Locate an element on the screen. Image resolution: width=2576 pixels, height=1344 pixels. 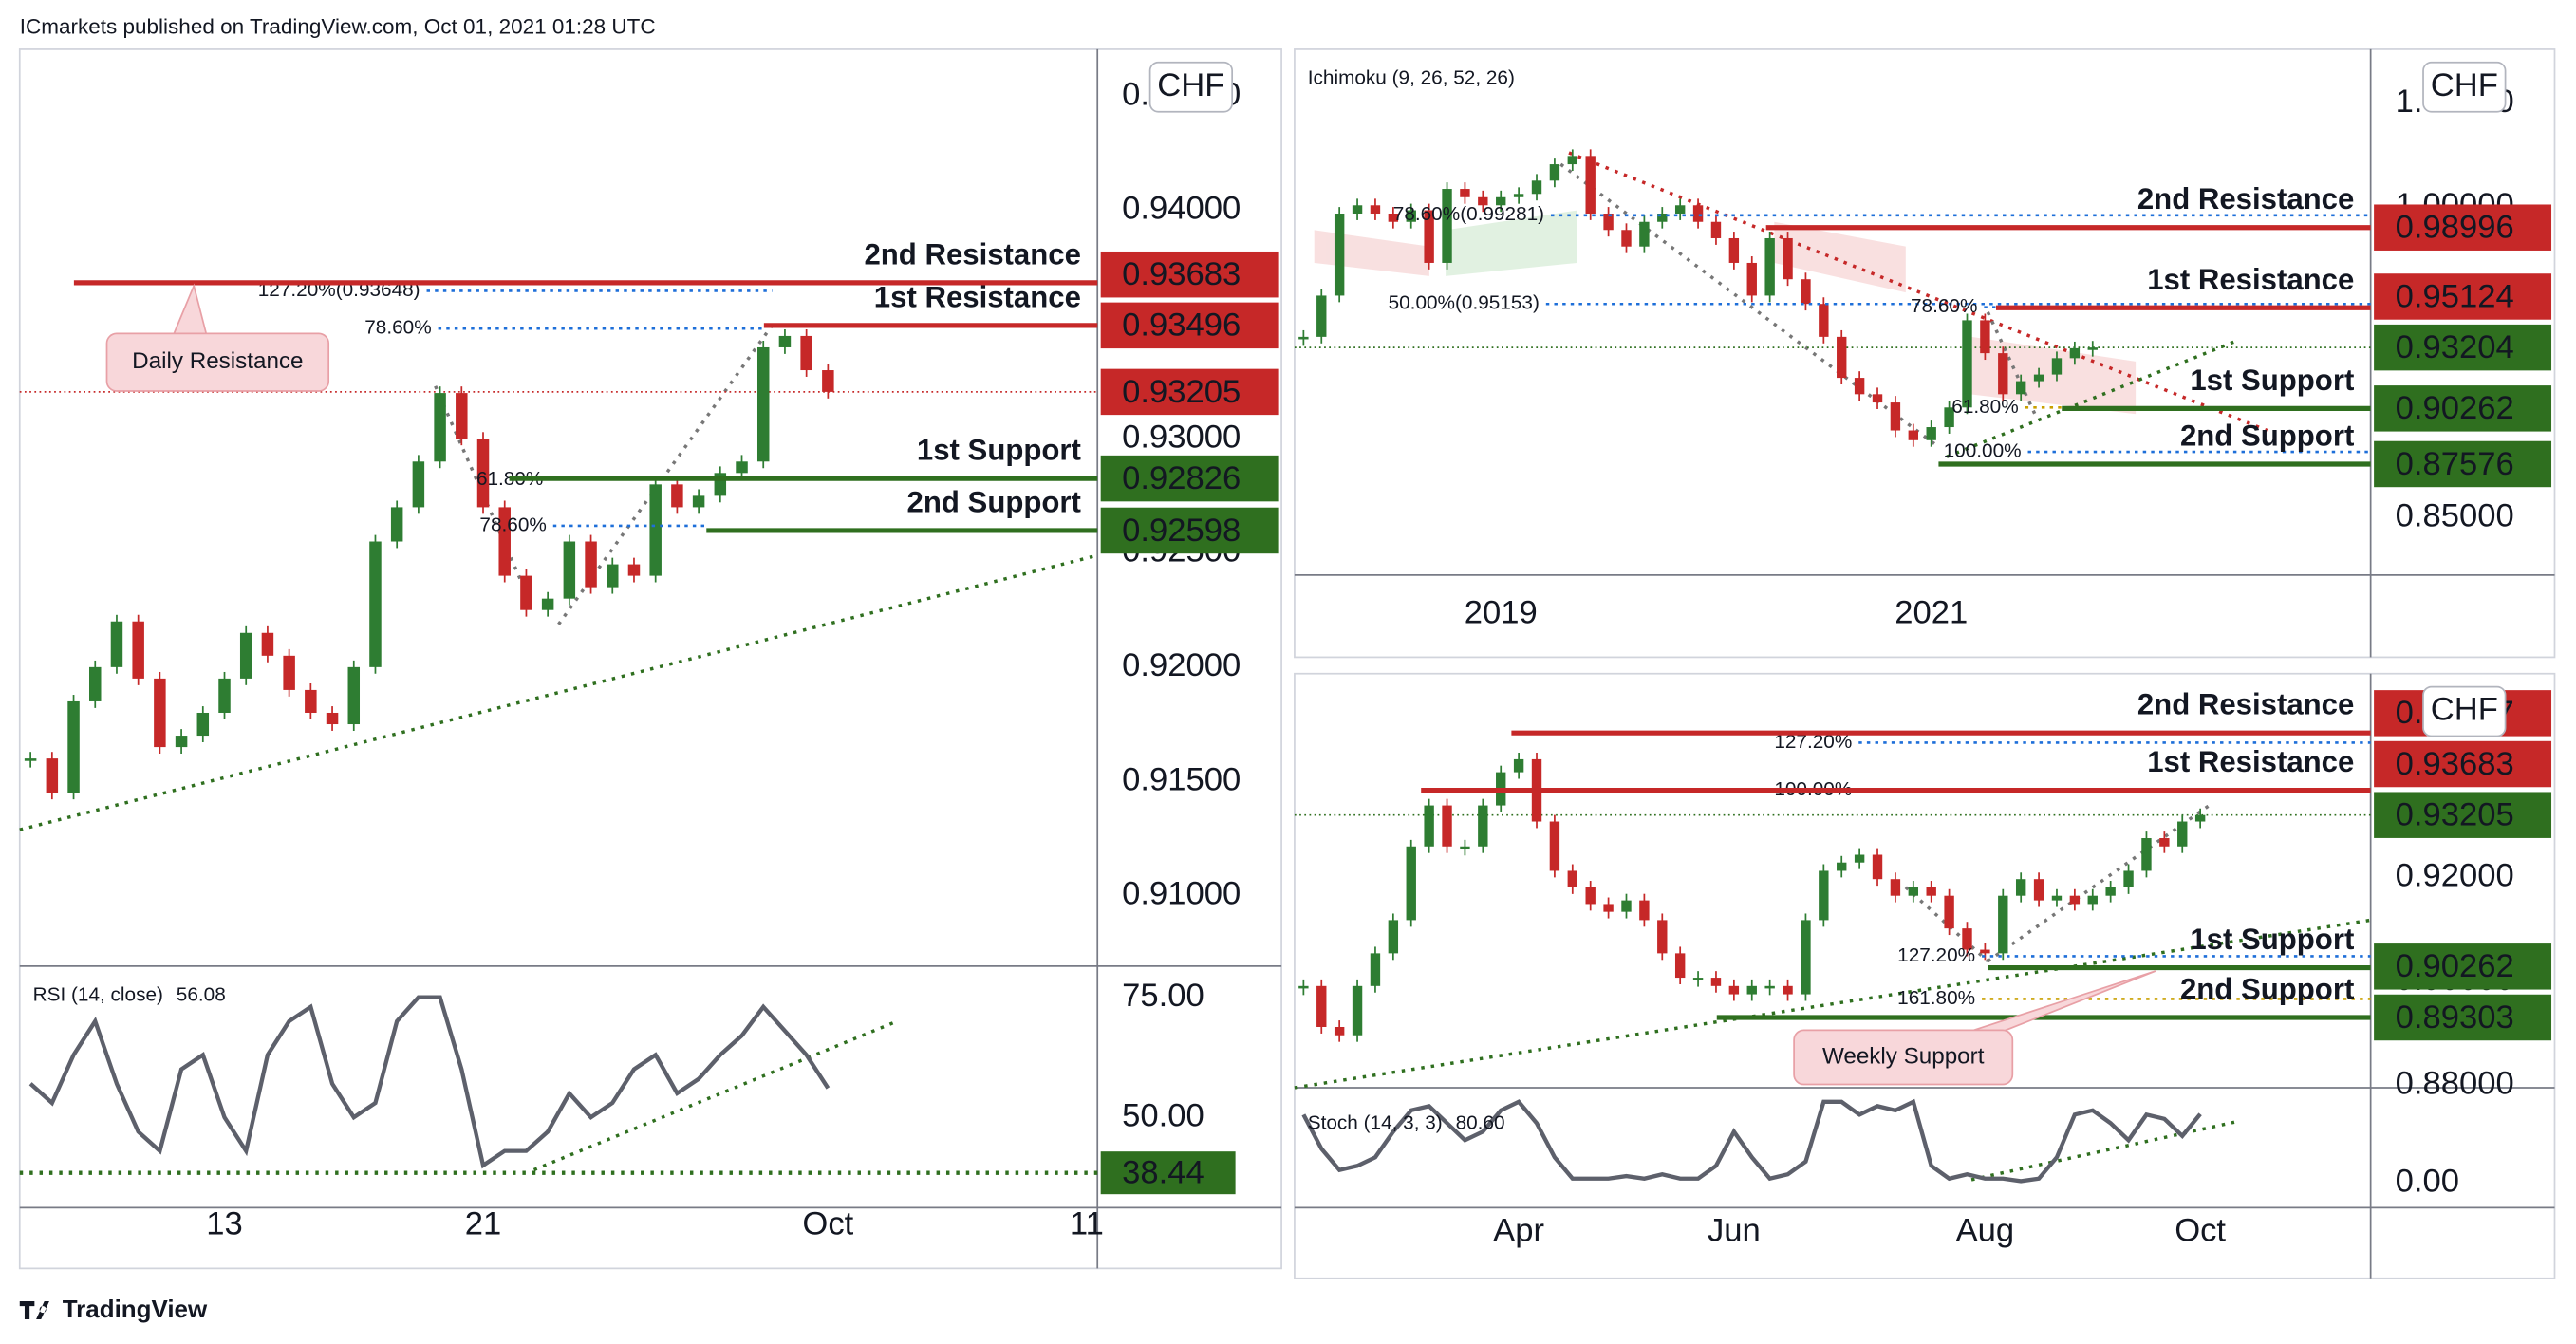
callout-box is located at coordinates (217, 362).